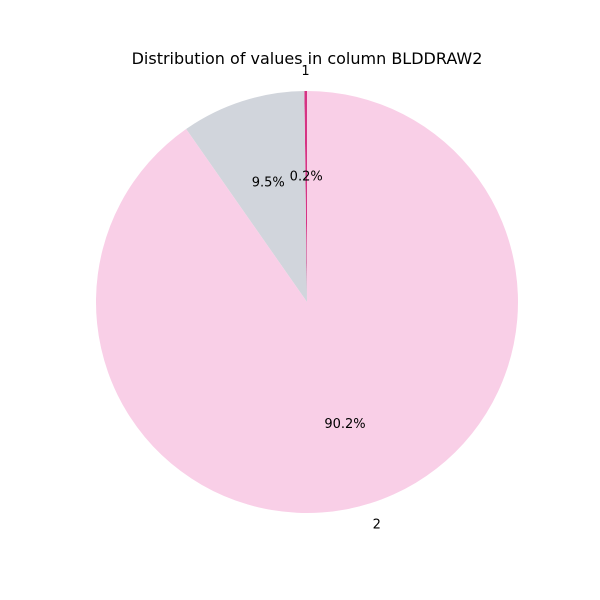  Describe the element at coordinates (344, 424) in the screenshot. I see `pie-pct-label-2: 90.2%` at that location.